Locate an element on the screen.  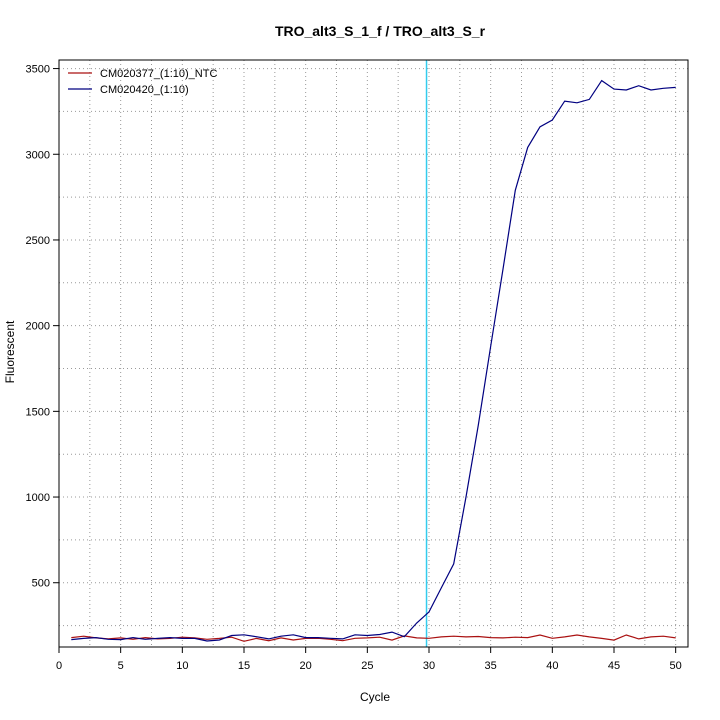
legend-label-1: CM020377_(1:10)_NTC is located at coordinates (158, 74).